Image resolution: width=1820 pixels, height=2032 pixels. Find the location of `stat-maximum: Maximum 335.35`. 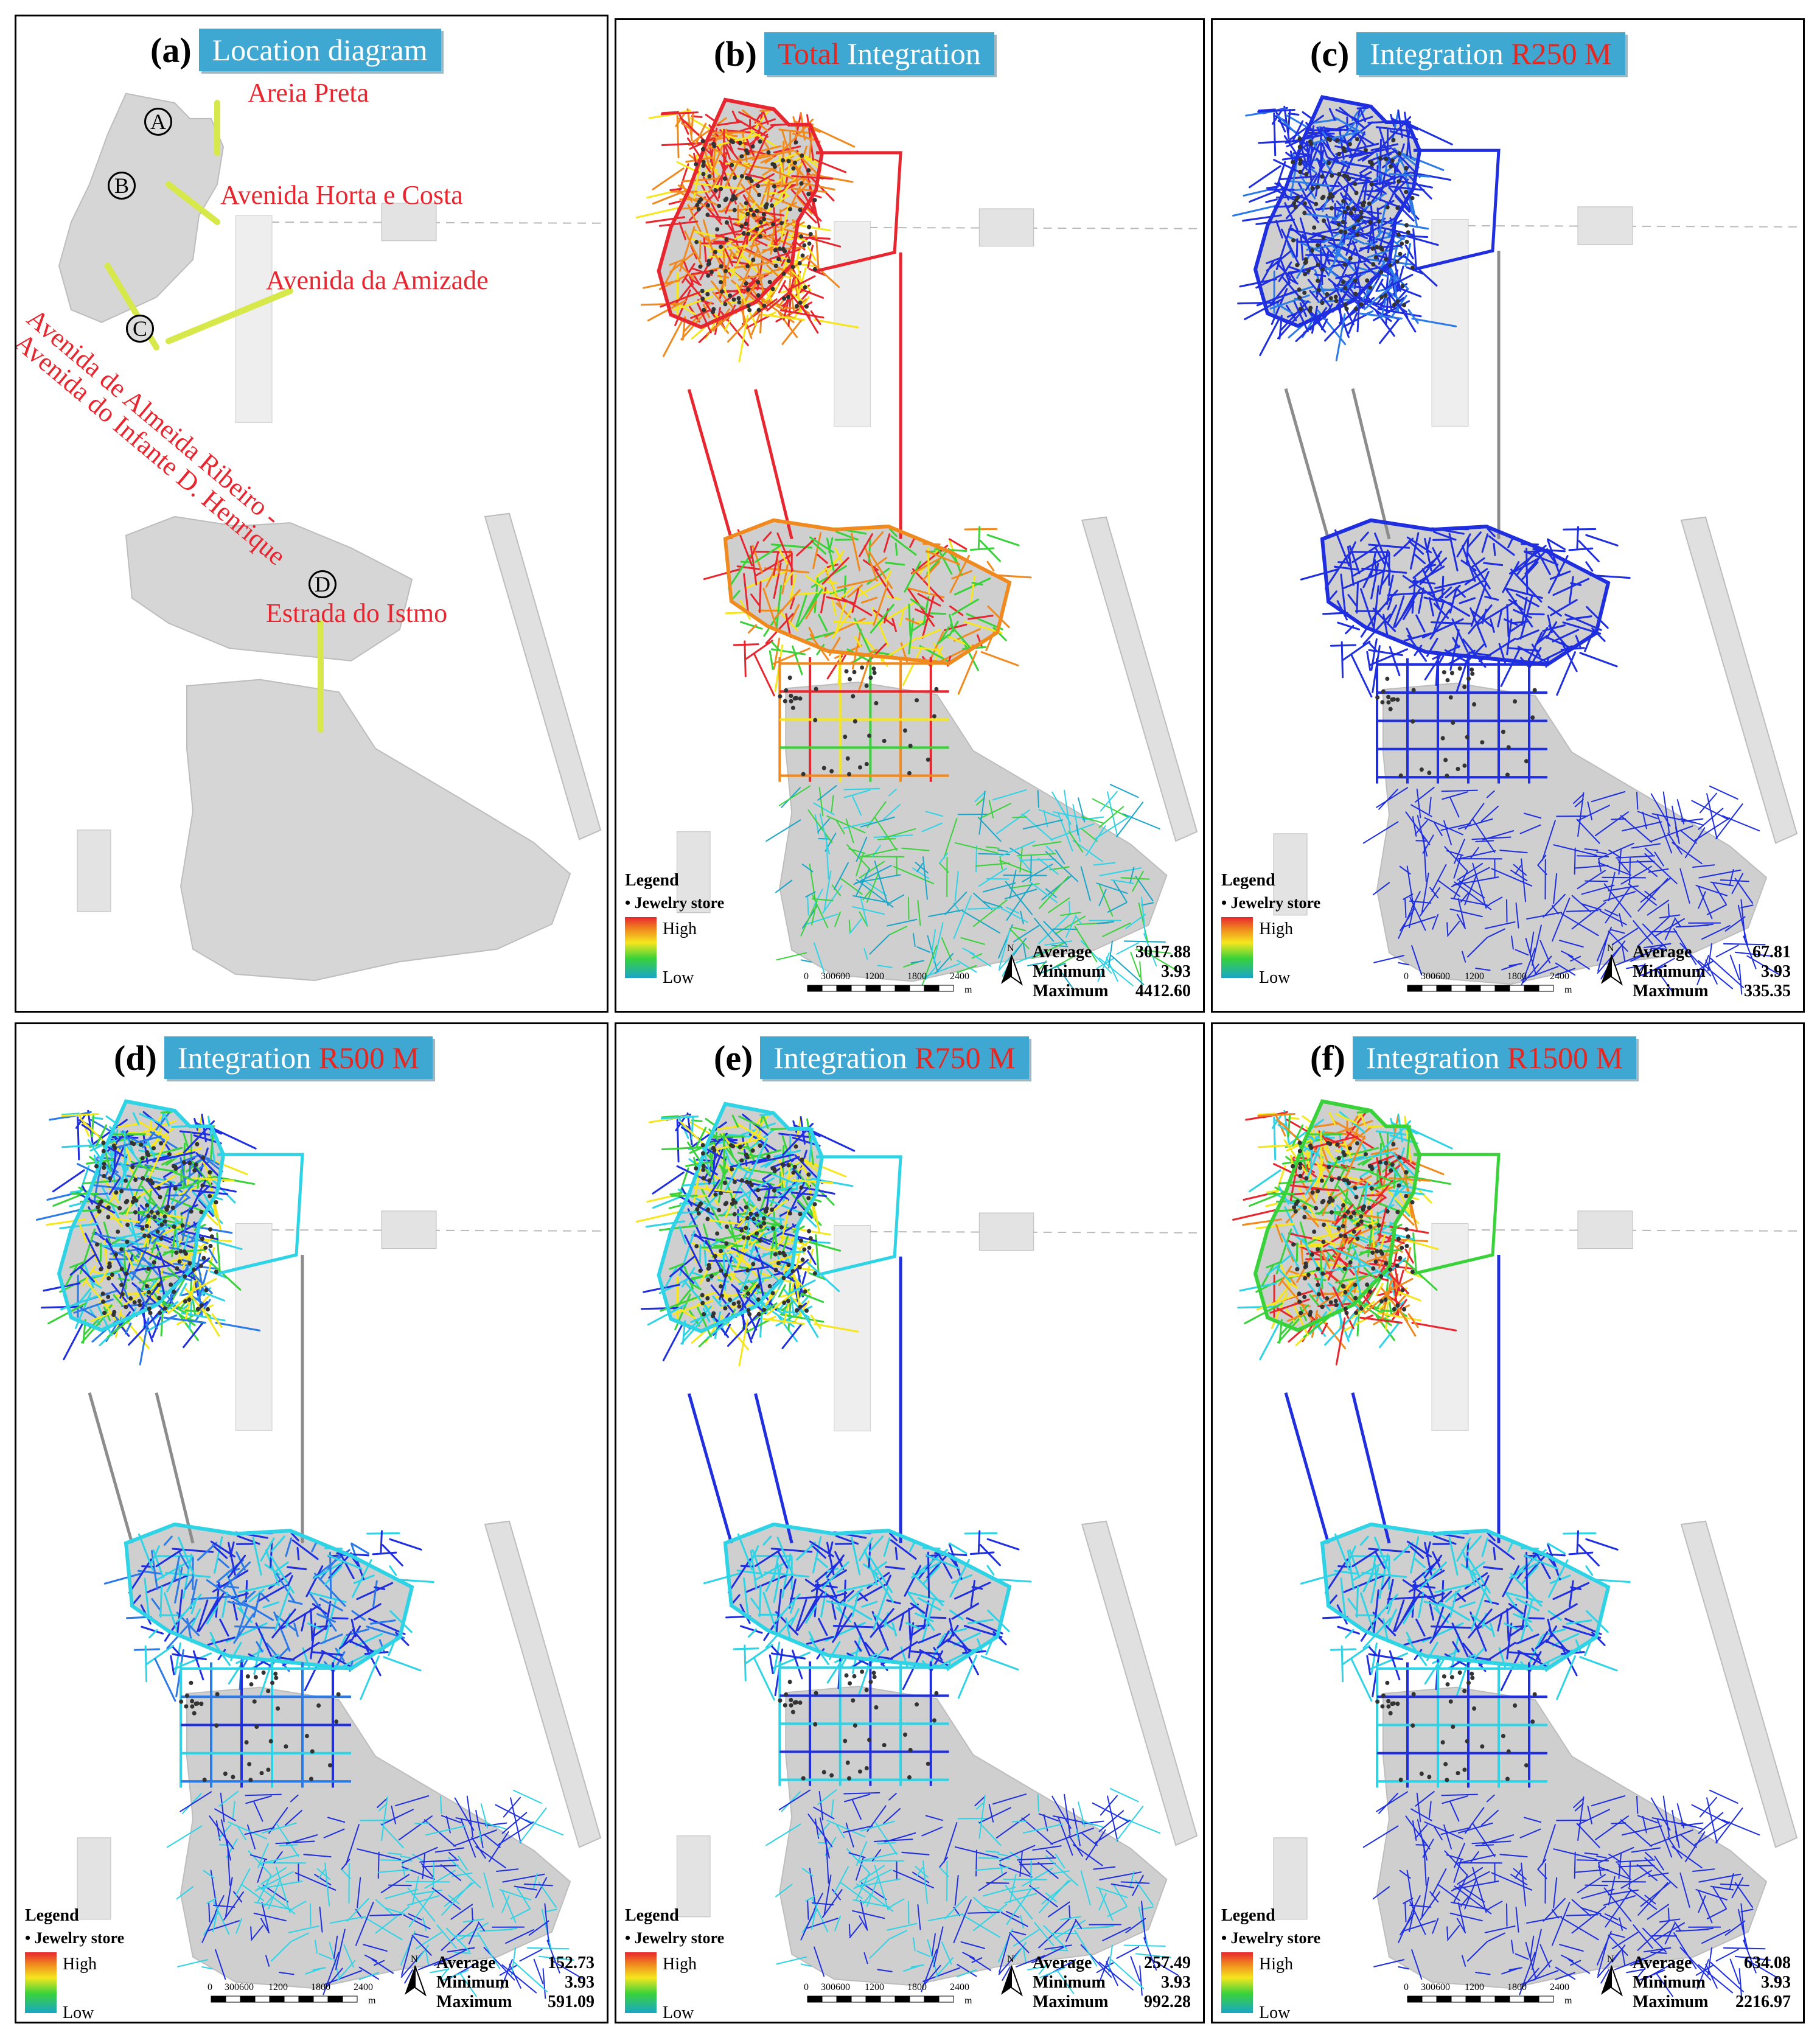

stat-maximum: Maximum 335.35 is located at coordinates (1712, 991).